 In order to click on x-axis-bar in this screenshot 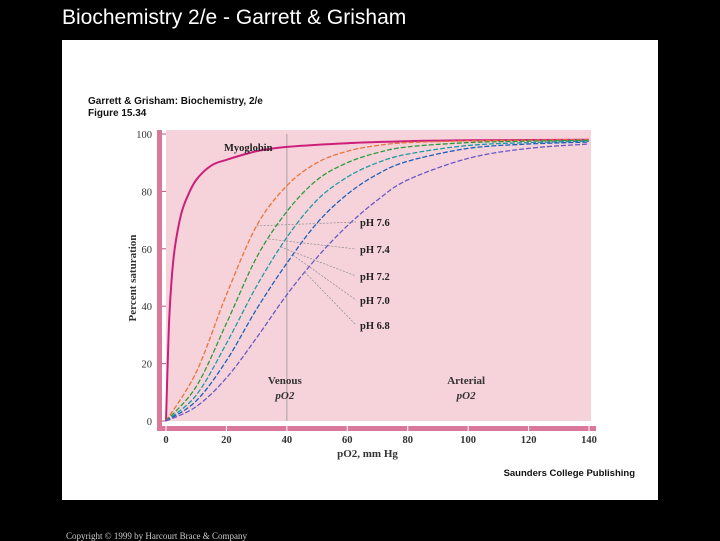, I will do `click(376, 428)`.